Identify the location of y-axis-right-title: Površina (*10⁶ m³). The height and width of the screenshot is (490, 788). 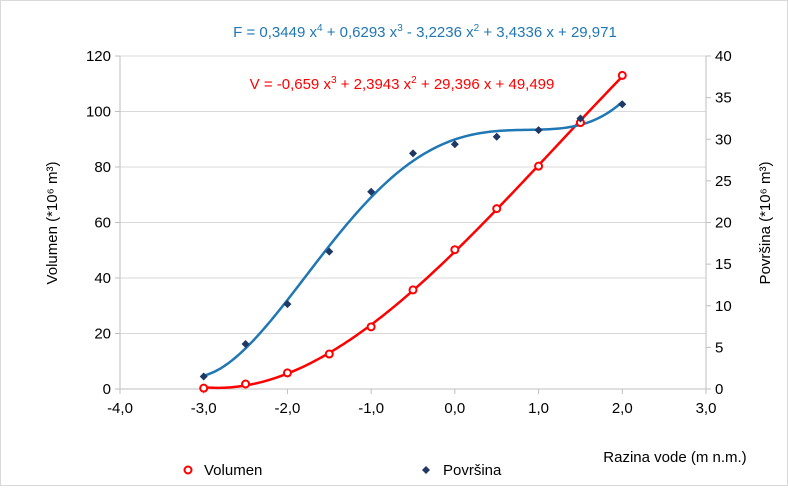
(765, 223).